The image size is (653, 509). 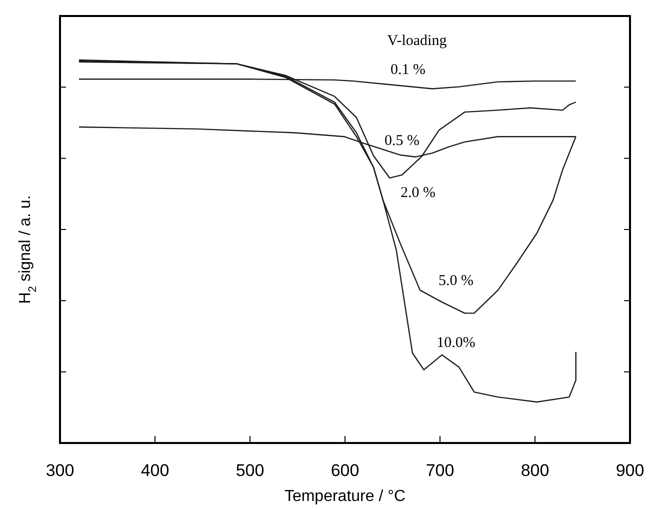 I want to click on x-tick-label: 300, so click(x=60, y=470).